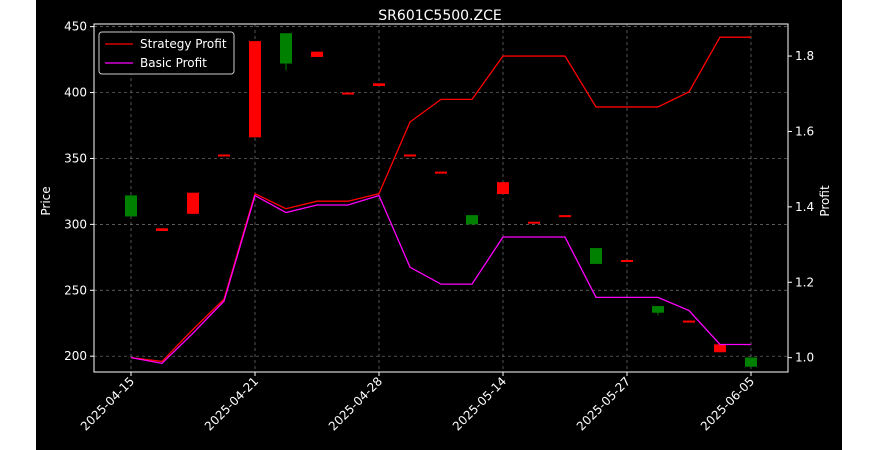 The image size is (878, 450). I want to click on x-tick-label: 2025-05-27, so click(603, 403).